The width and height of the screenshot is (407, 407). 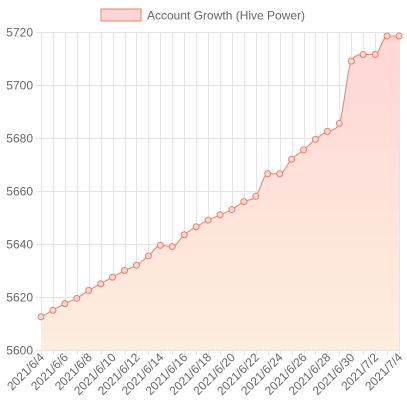 I want to click on y-tick-label: 5620, so click(x=19, y=298).